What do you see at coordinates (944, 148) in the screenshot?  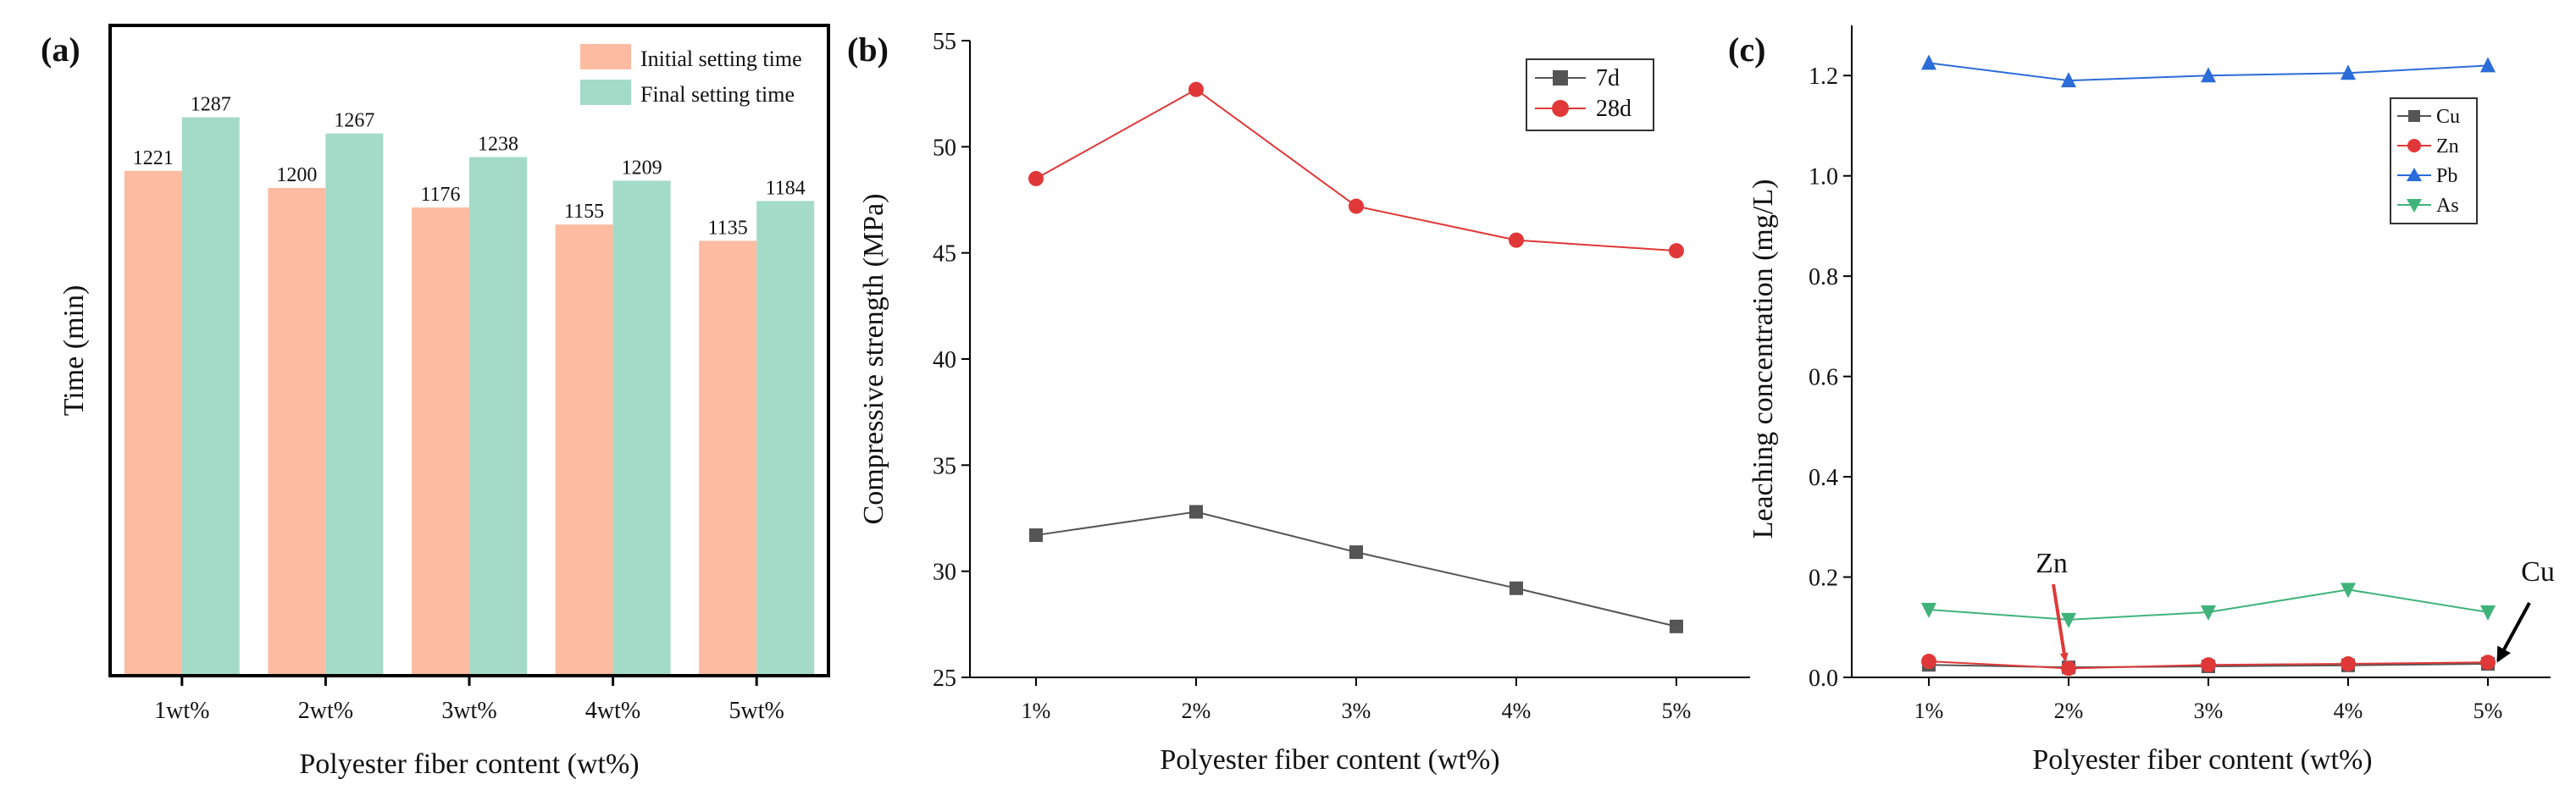 I see `y-tick-label-50: 50` at bounding box center [944, 148].